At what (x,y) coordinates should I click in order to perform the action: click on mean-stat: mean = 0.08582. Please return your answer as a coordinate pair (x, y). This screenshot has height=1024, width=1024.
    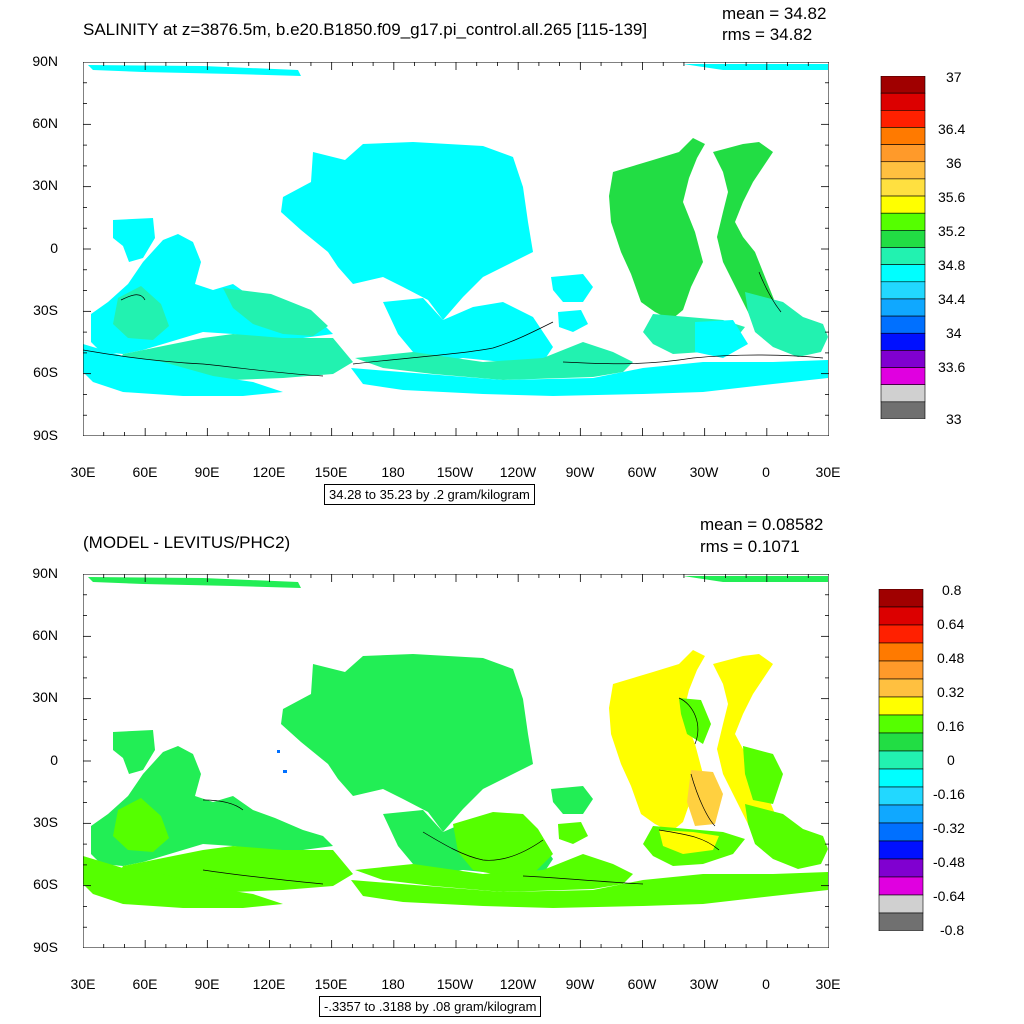
    Looking at the image, I should click on (762, 524).